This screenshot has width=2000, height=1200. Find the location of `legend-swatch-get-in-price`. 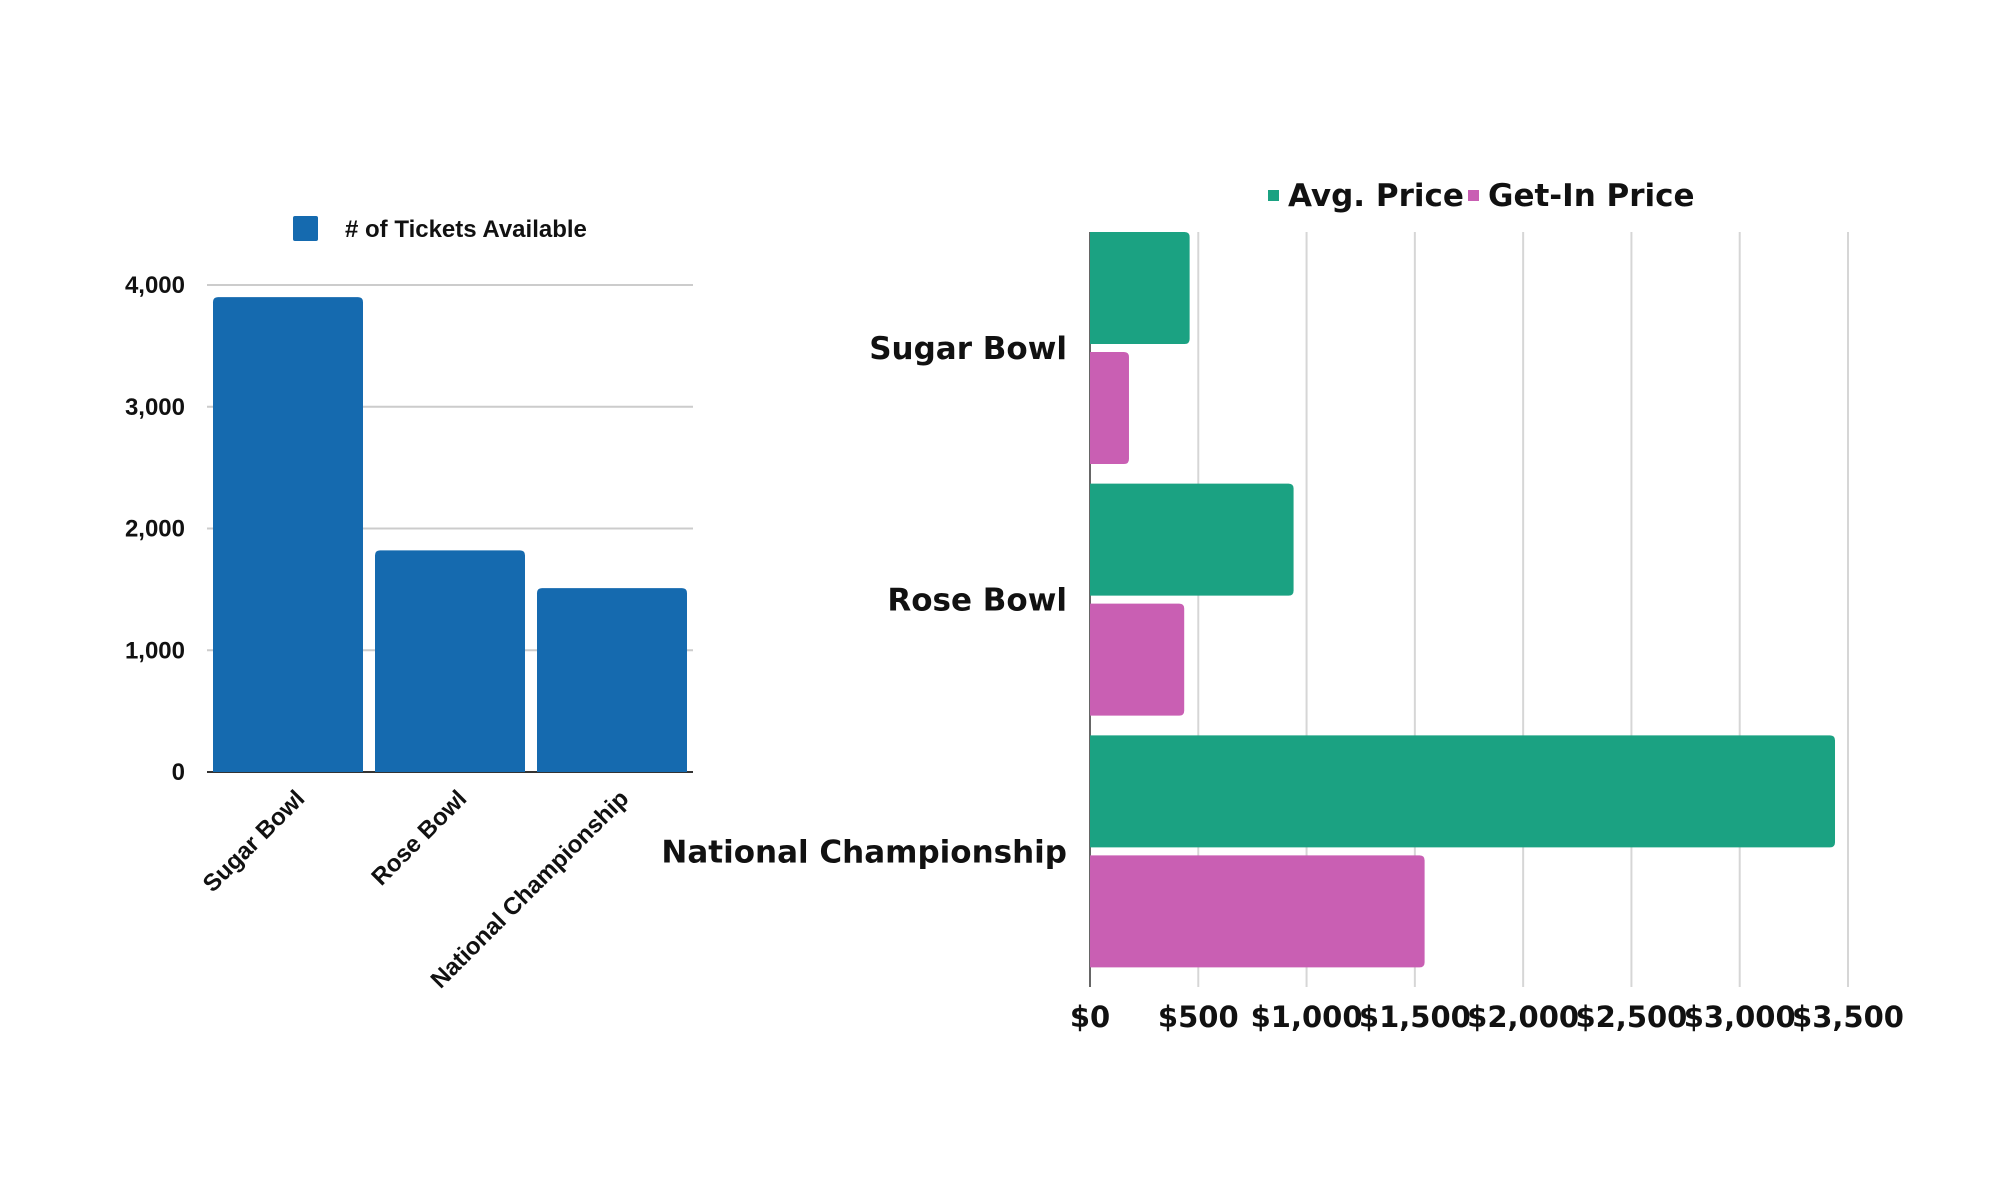

legend-swatch-get-in-price is located at coordinates (1473, 195).